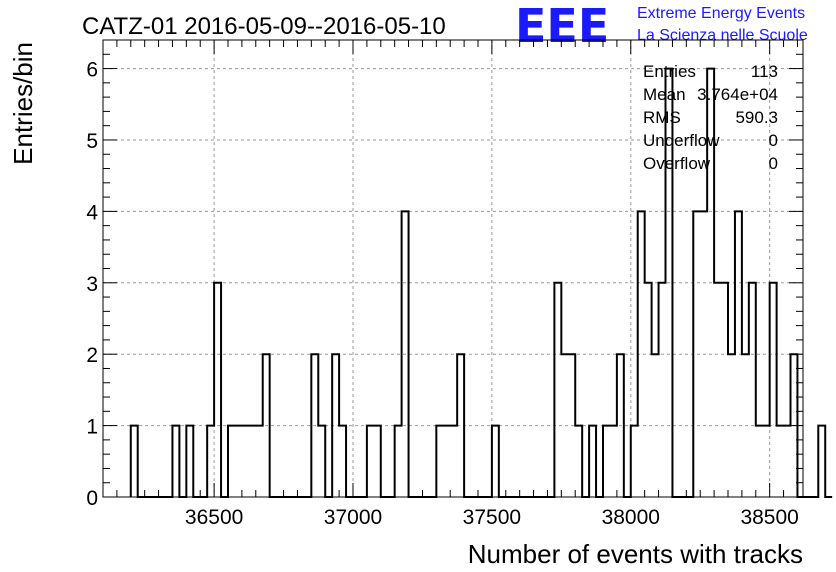  I want to click on y-tick-label: 1, so click(92, 427).